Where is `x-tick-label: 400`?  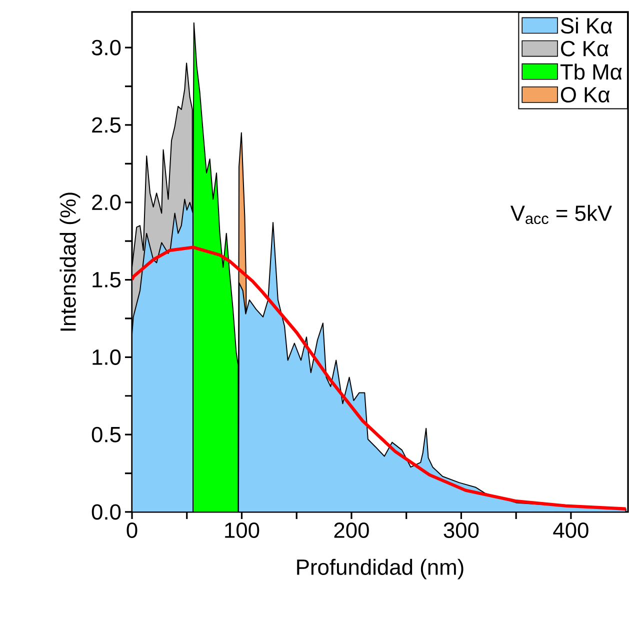
x-tick-label: 400 is located at coordinates (570, 530).